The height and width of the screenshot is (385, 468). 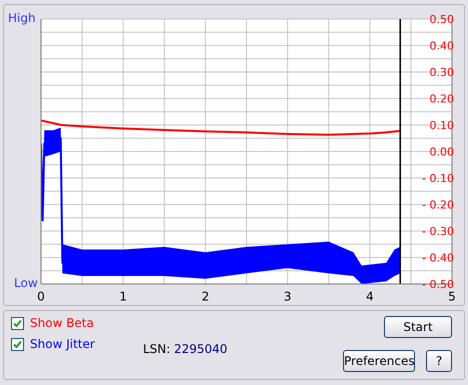 What do you see at coordinates (370, 297) in the screenshot?
I see `x-tick-label: 4` at bounding box center [370, 297].